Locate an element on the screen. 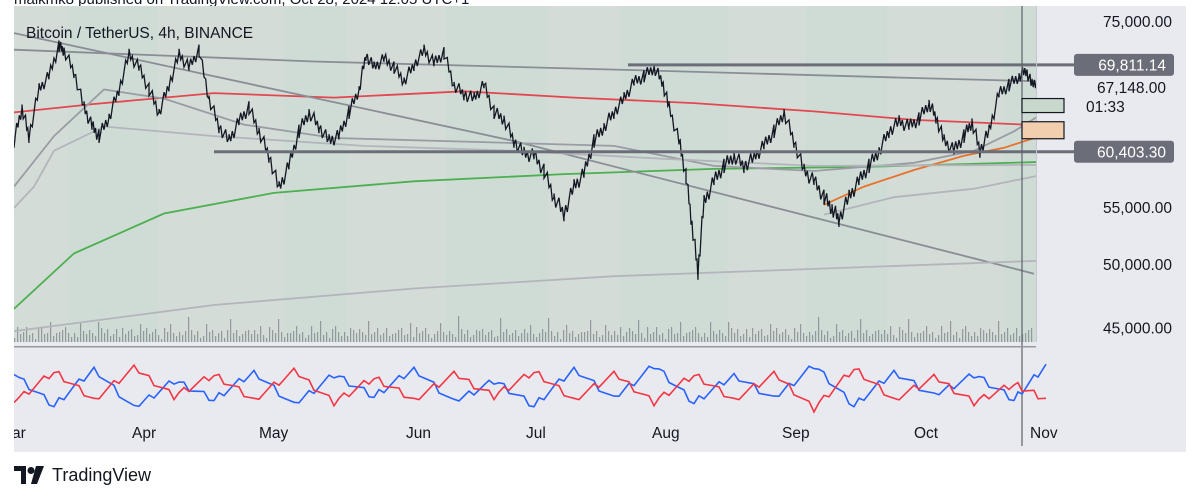 The width and height of the screenshot is (1200, 500). last-price-label: 67,148.00 is located at coordinates (1131, 88).